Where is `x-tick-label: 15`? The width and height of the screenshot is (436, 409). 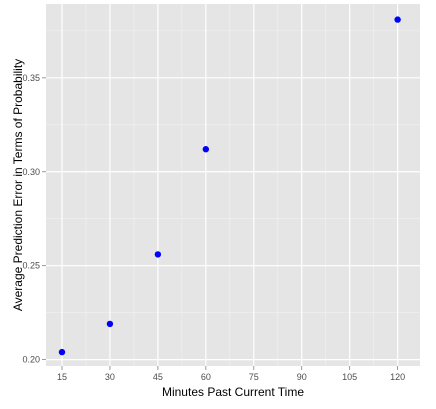 x-tick-label: 15 is located at coordinates (62, 377).